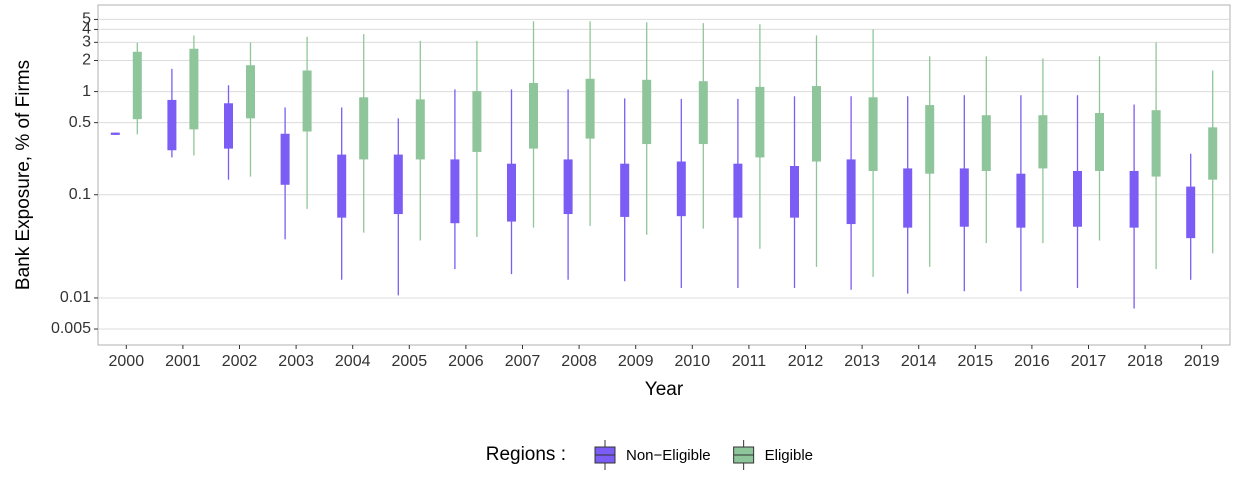  I want to click on legend-label: Non−Eligible, so click(668, 455).